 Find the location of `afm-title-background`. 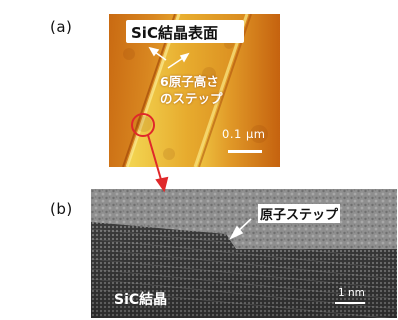

afm-title-background is located at coordinates (185, 31).